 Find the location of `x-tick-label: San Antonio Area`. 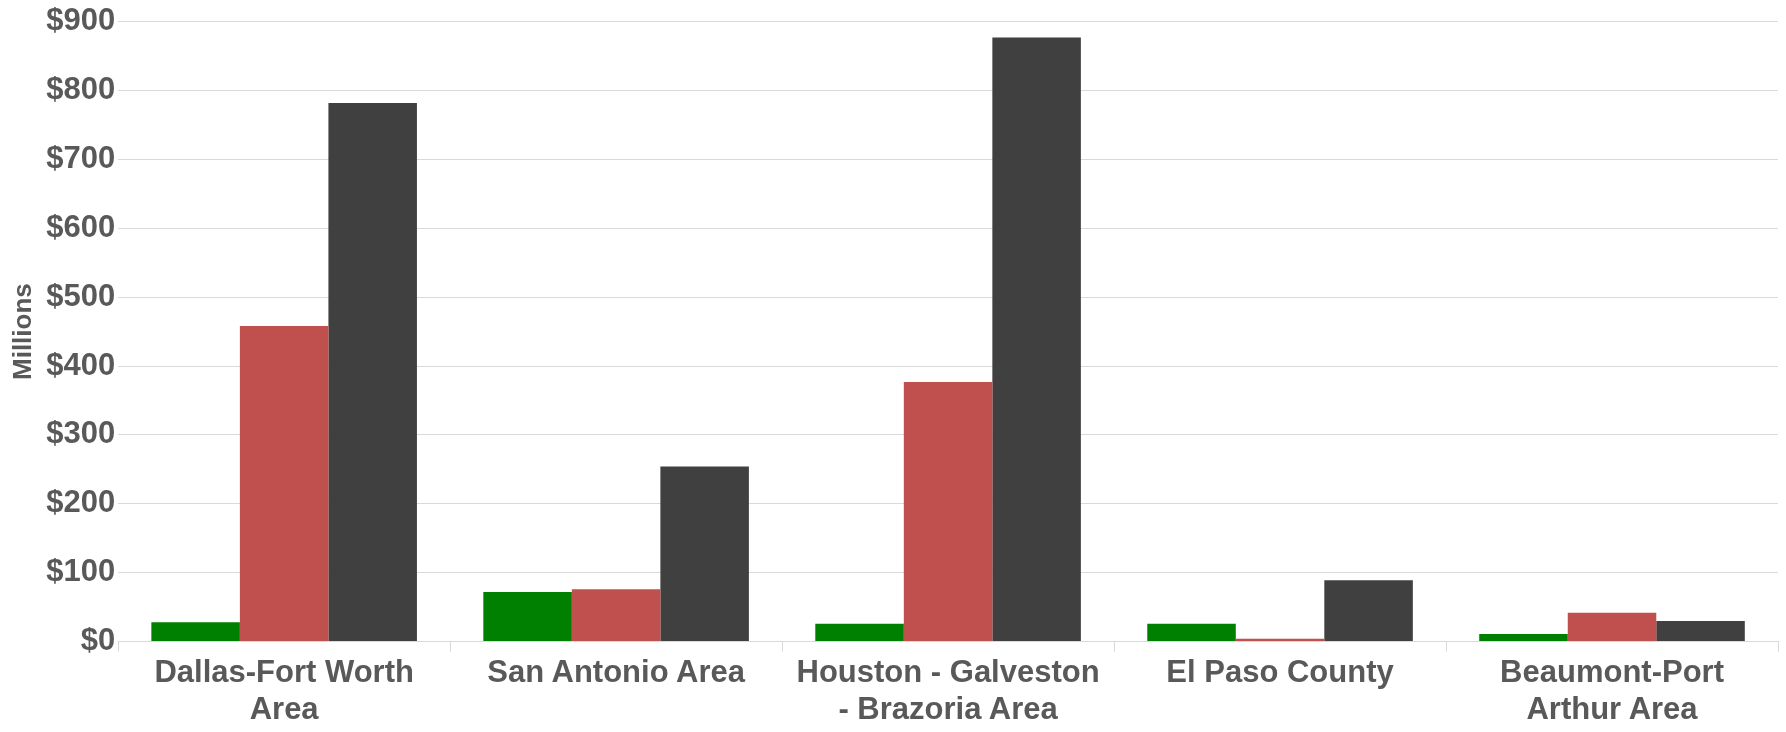

x-tick-label: San Antonio Area is located at coordinates (616, 671).